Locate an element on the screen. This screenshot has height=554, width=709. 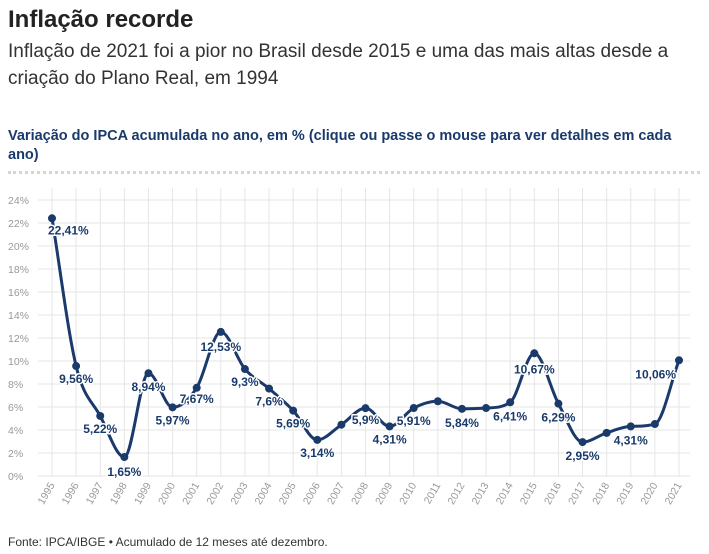
x-tick-label: 2008 is located at coordinates (360, 493).